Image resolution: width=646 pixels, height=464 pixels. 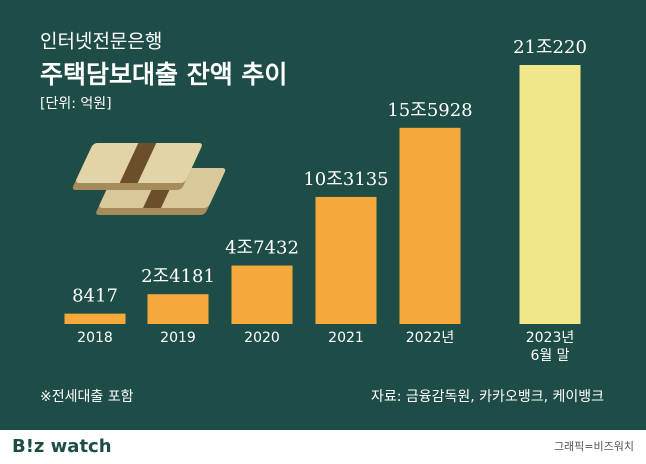 What do you see at coordinates (76, 104) in the screenshot?
I see `unit: [단위: 억원]` at bounding box center [76, 104].